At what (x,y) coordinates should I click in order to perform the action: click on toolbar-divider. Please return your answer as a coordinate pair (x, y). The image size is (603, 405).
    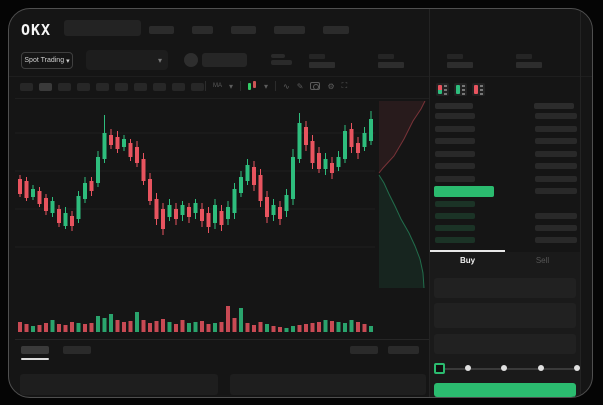
    Looking at the image, I should click on (222, 98).